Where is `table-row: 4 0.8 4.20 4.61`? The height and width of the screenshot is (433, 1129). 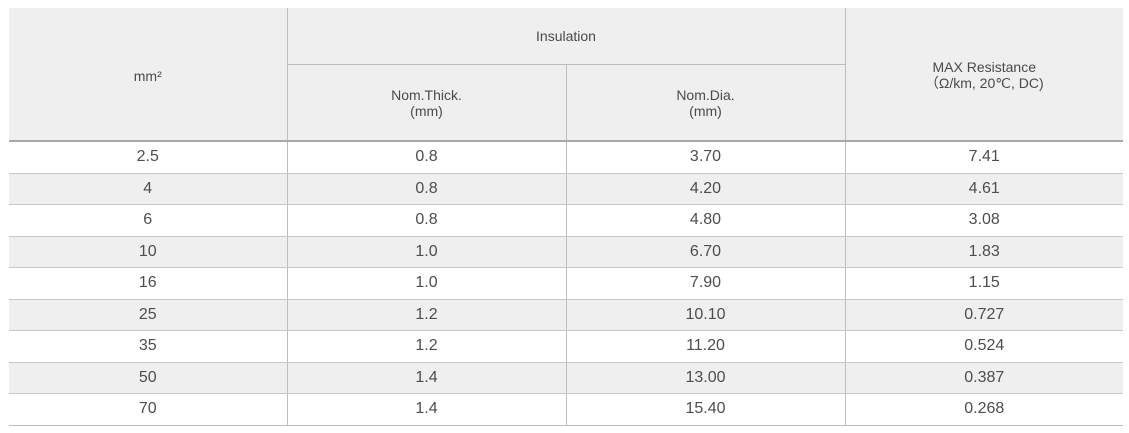 table-row: 4 0.8 4.20 4.61 is located at coordinates (566, 189).